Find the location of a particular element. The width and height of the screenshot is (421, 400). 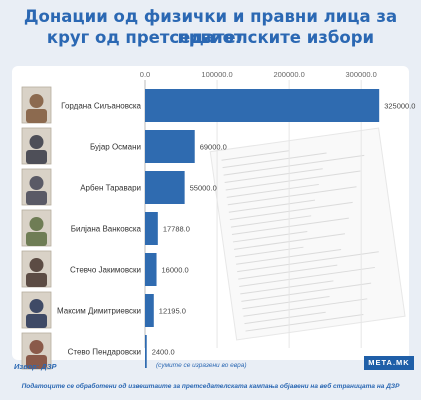

value-label: 17788.0 is located at coordinates (176, 229).